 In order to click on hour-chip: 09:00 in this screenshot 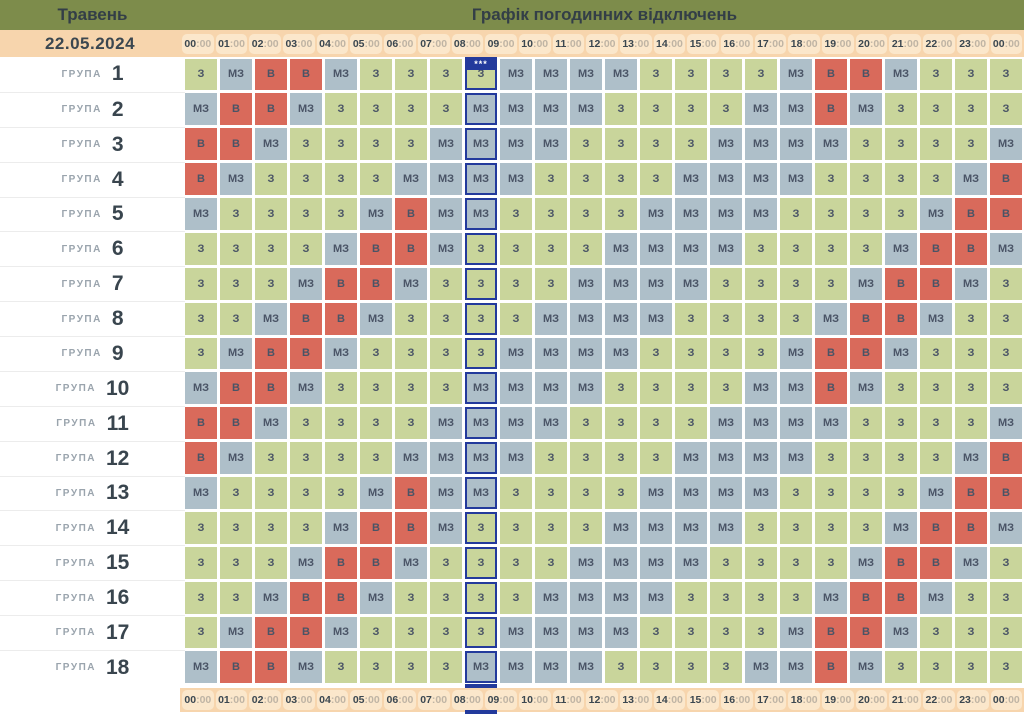, I will do `click(501, 43)`.